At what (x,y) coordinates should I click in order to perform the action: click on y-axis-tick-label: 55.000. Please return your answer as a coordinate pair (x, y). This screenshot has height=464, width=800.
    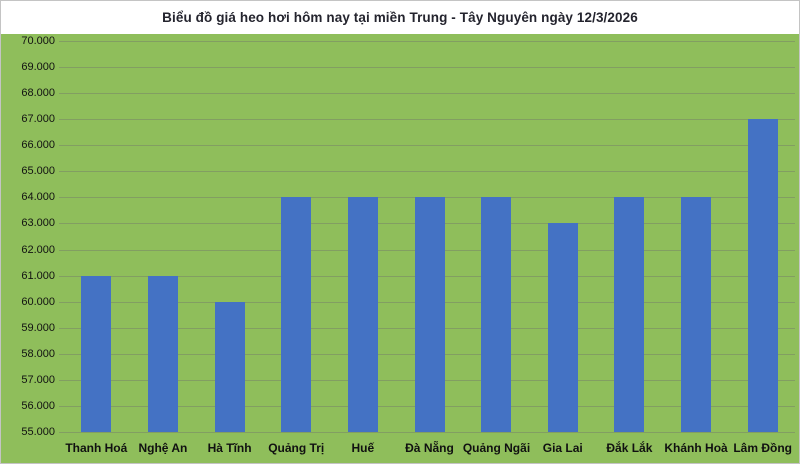
    Looking at the image, I should click on (38, 432).